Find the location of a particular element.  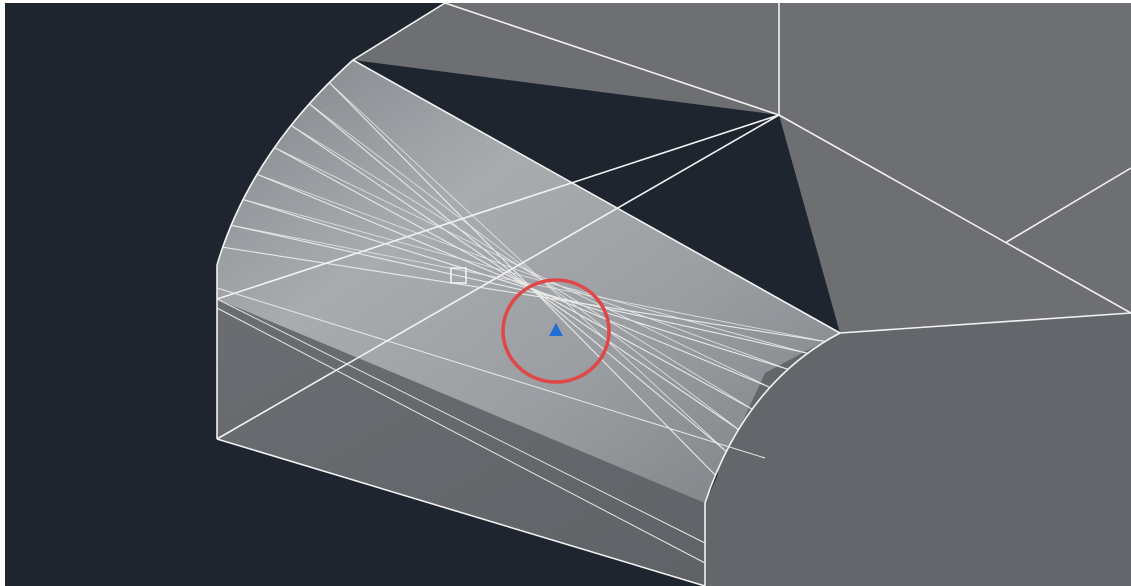

highlight-circle is located at coordinates (556, 331).